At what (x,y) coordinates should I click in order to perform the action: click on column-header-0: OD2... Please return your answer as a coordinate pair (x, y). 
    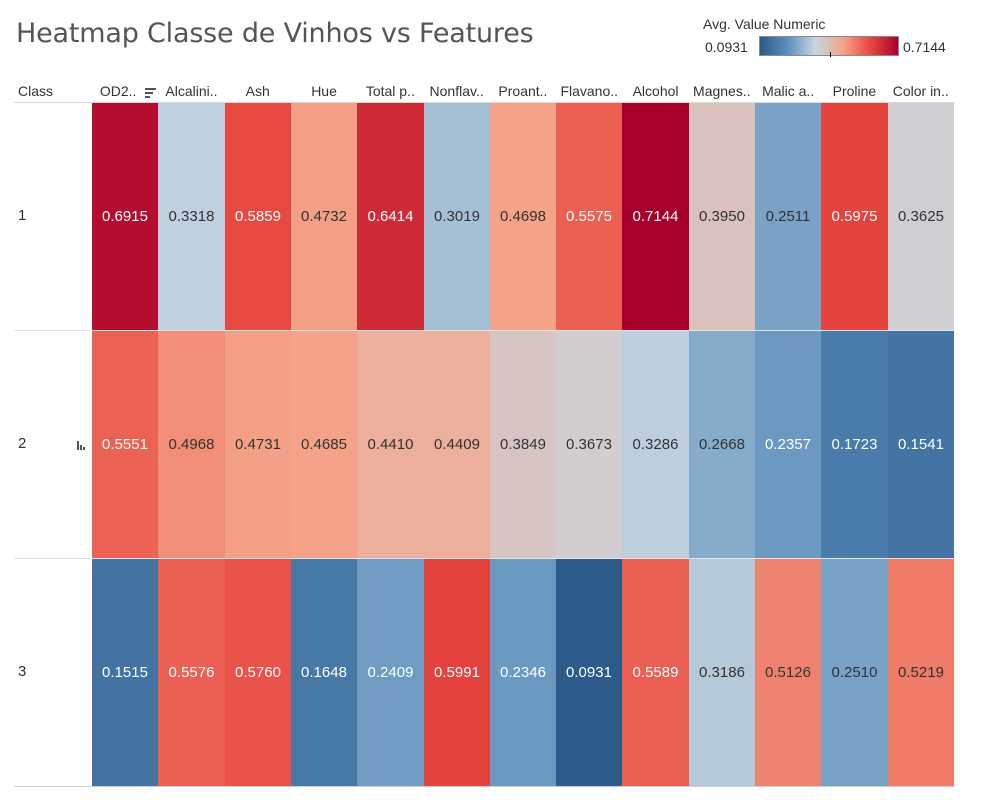
    Looking at the image, I should click on (118, 91).